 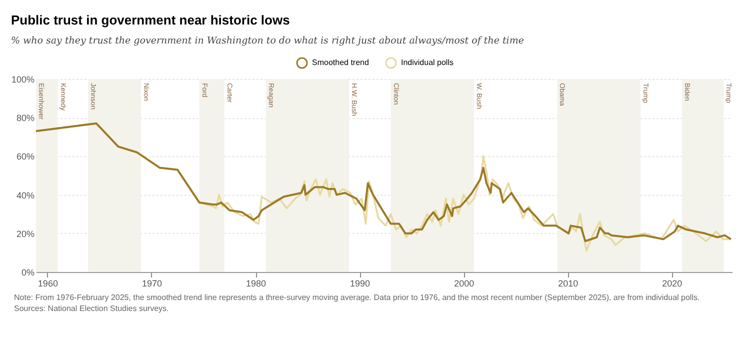 I want to click on y-tick-label: 0%, so click(x=27, y=273).